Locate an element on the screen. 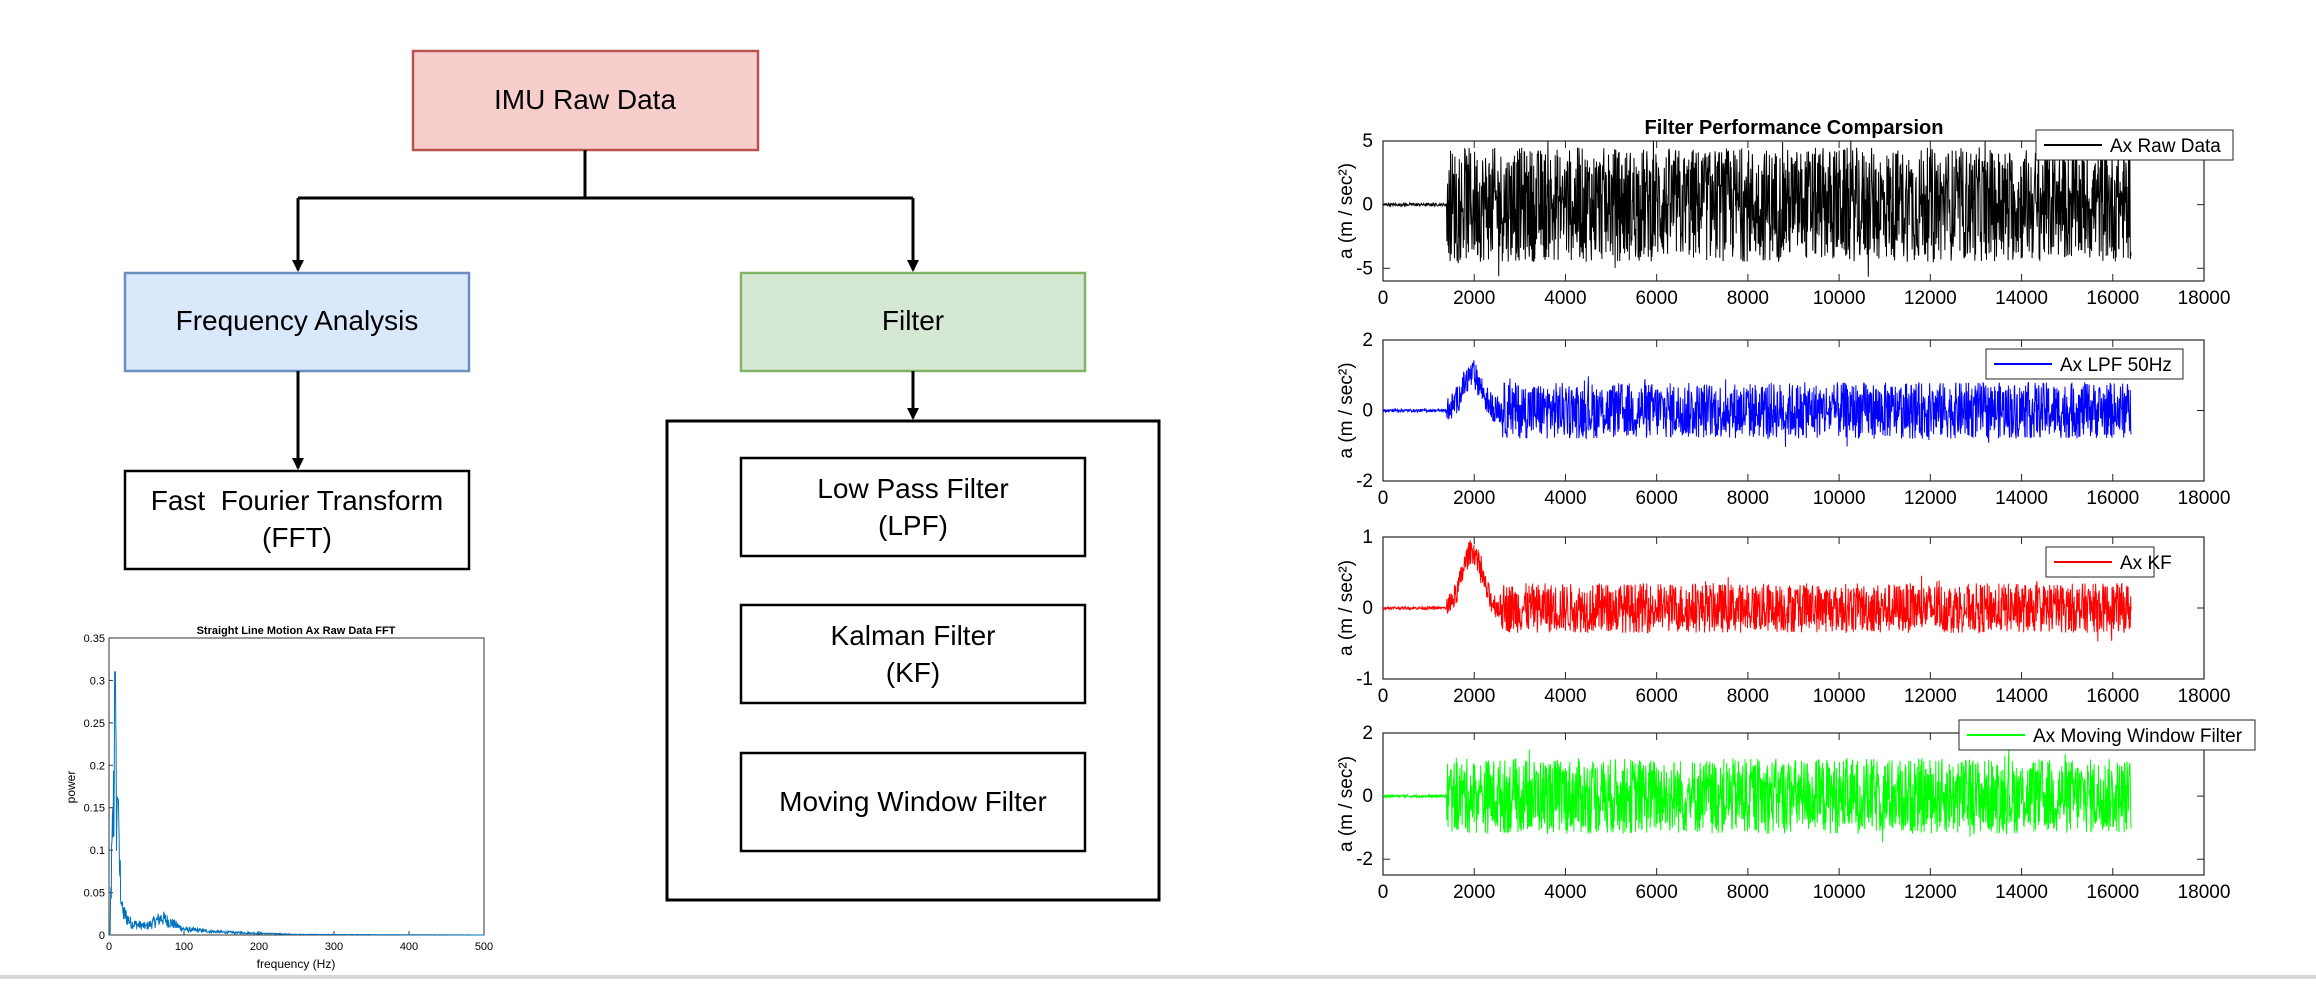 This screenshot has height=984, width=2316. fft-x-axis-label: frequency (Hz) is located at coordinates (296, 964).